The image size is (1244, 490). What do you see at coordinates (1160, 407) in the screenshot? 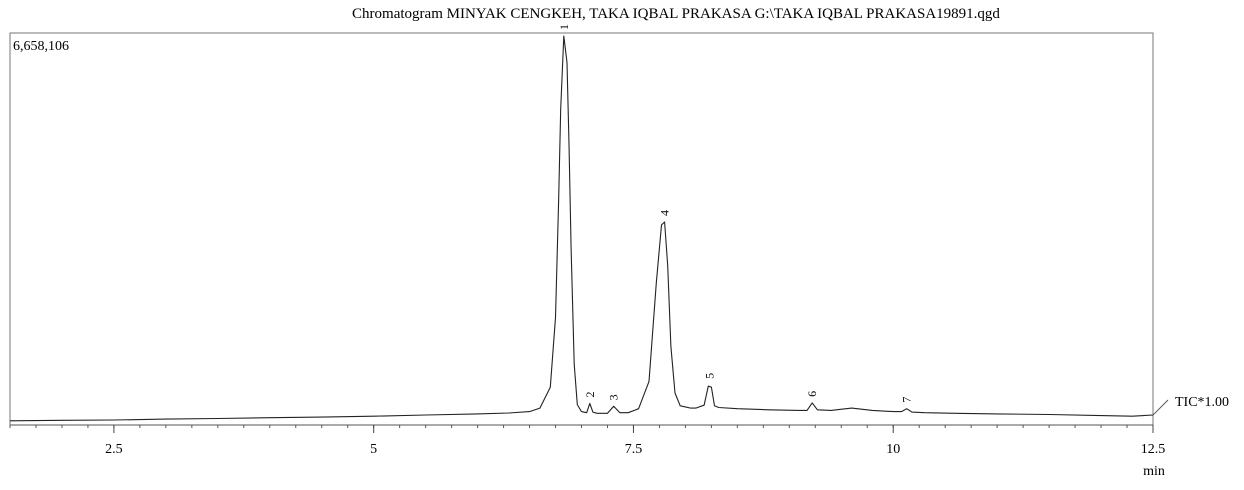
I see `trace-label-connector` at bounding box center [1160, 407].